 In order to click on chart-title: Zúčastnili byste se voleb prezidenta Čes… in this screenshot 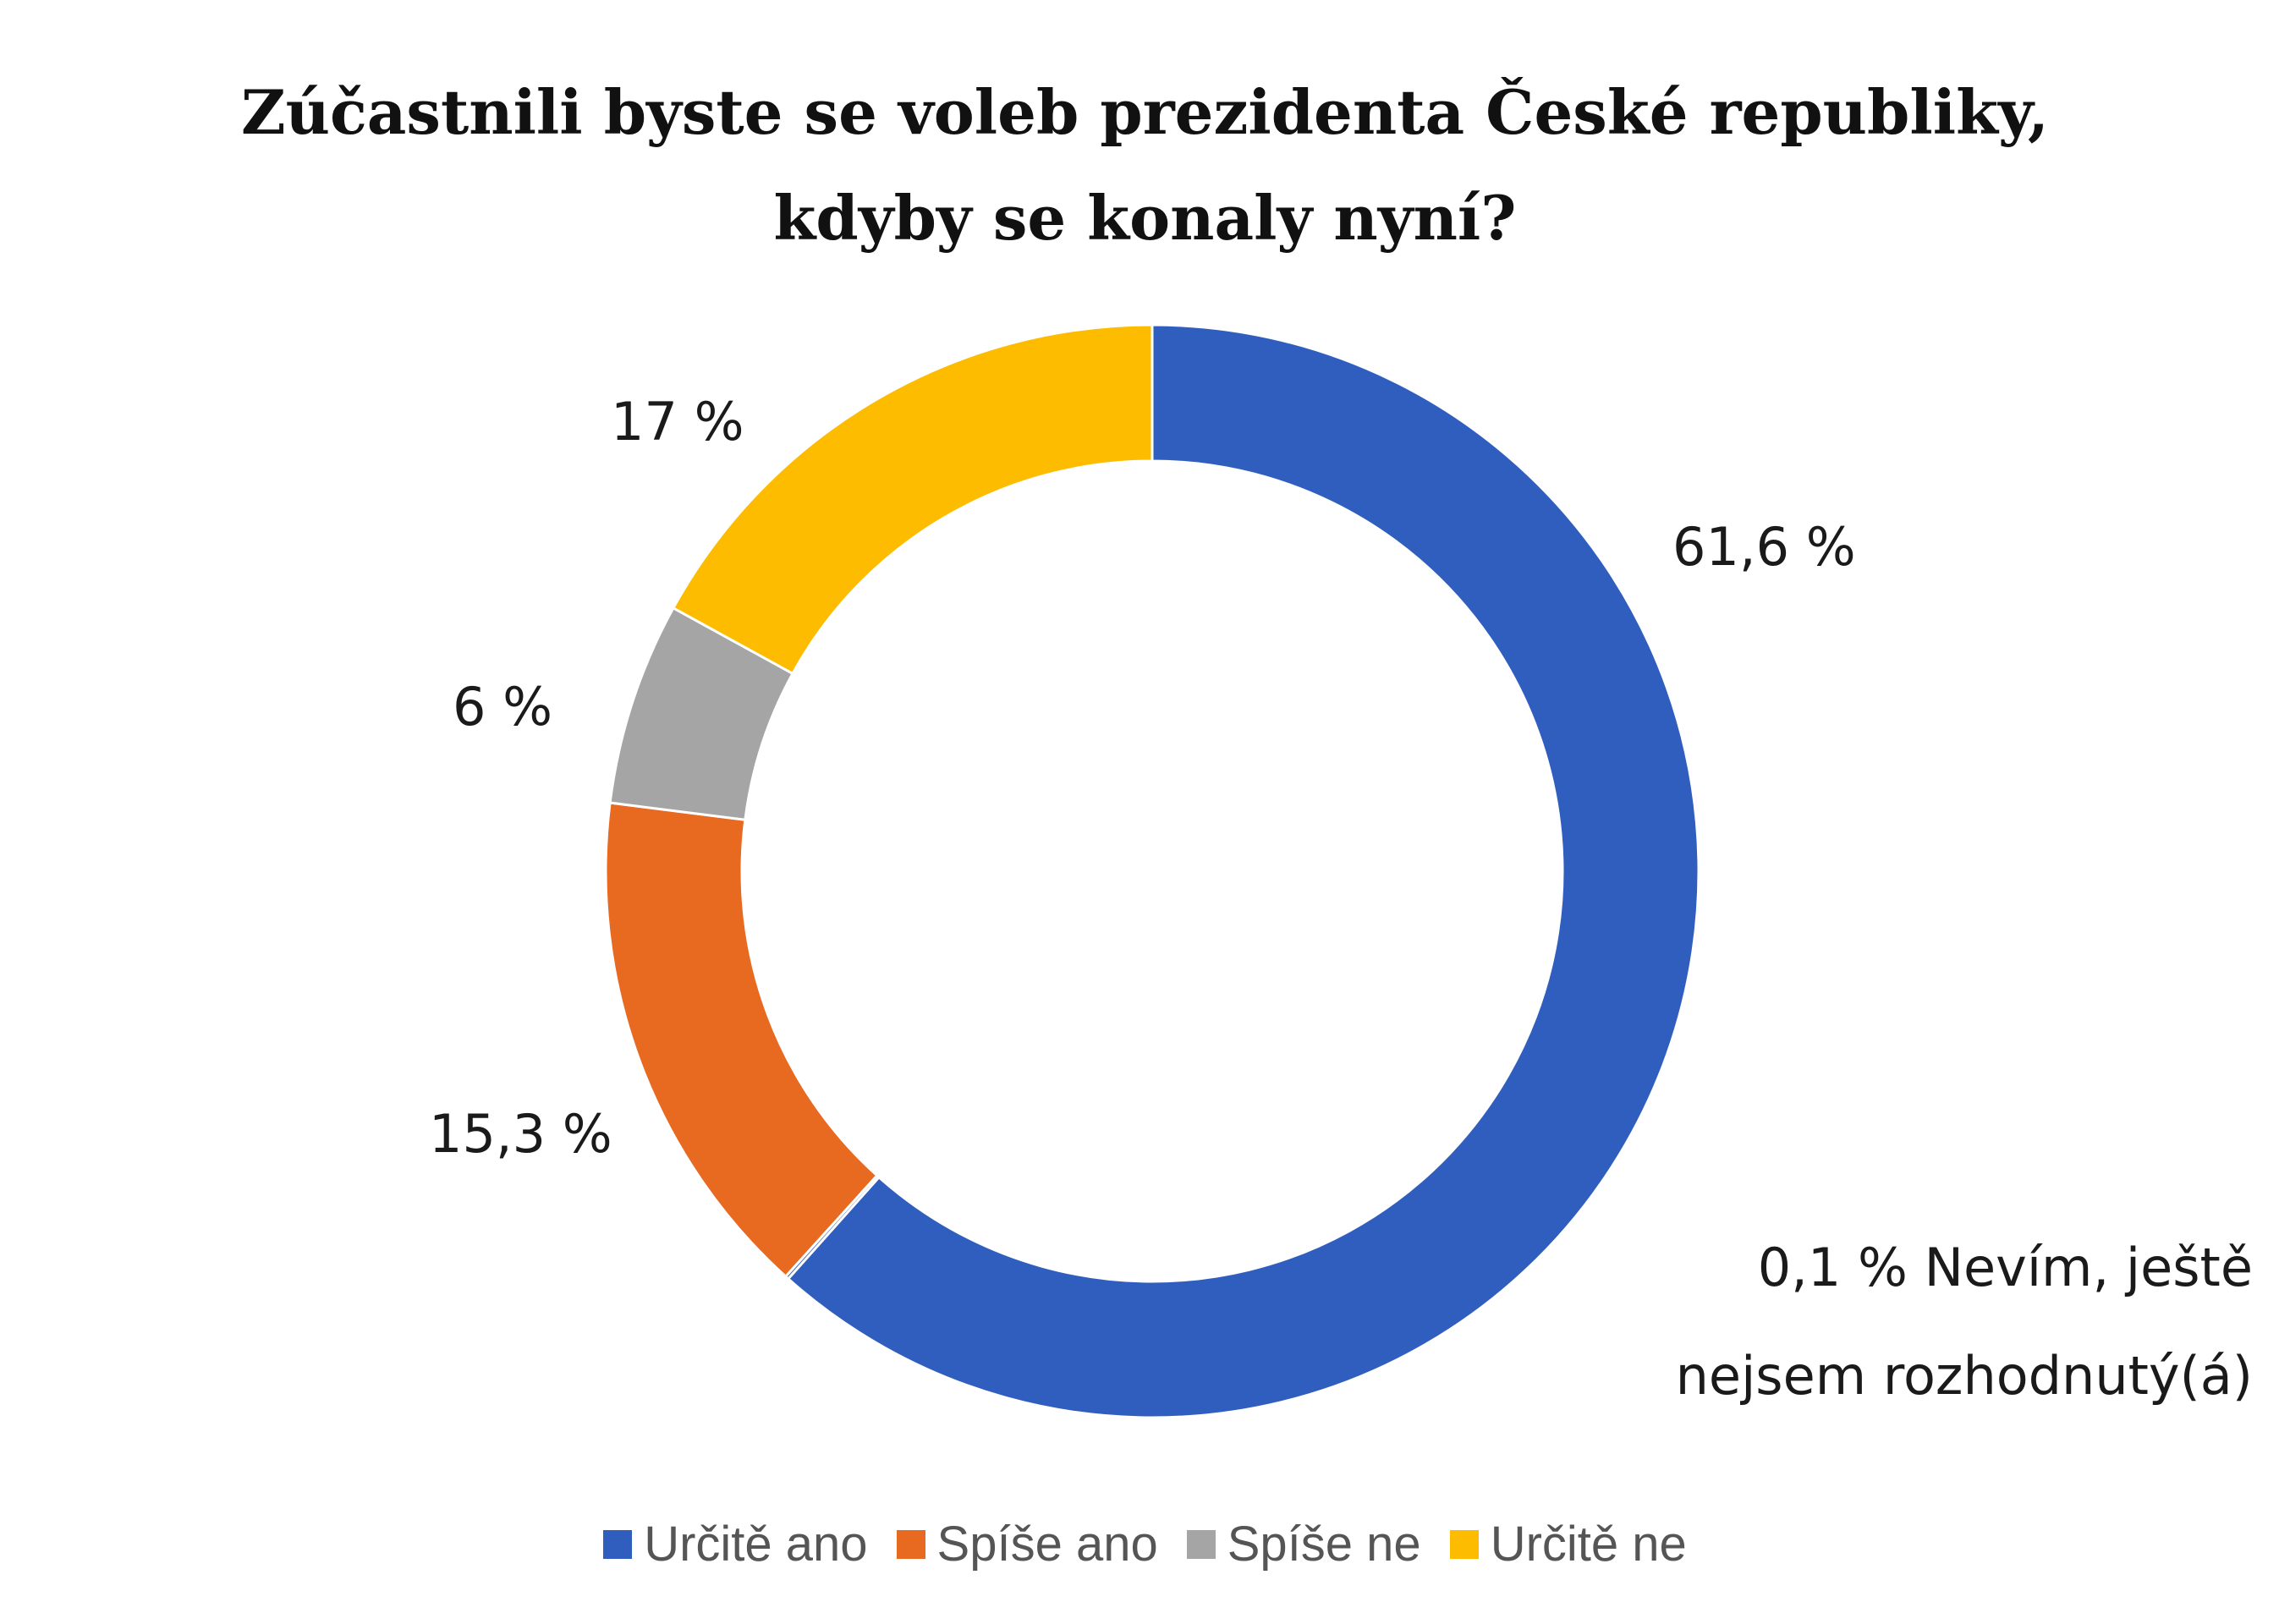, I will do `click(1145, 165)`.